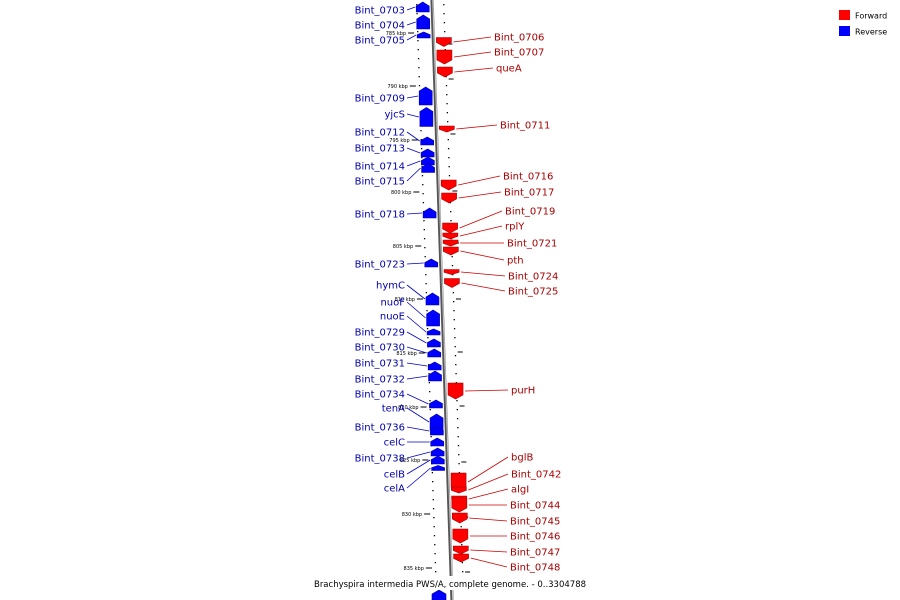 This screenshot has height=600, width=900. Describe the element at coordinates (399, 399) in the screenshot. I see `reverse-gene: Bint_0734` at that location.